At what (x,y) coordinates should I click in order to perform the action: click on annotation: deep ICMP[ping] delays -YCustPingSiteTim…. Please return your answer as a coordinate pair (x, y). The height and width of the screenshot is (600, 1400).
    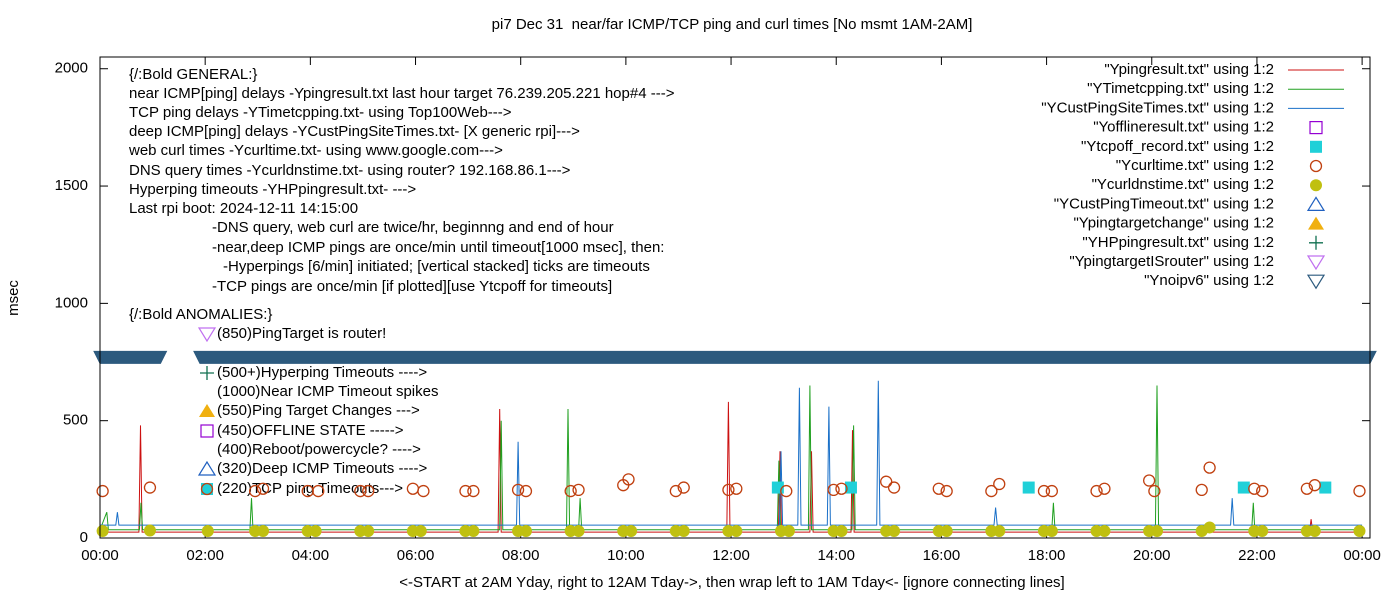
    Looking at the image, I should click on (354, 131).